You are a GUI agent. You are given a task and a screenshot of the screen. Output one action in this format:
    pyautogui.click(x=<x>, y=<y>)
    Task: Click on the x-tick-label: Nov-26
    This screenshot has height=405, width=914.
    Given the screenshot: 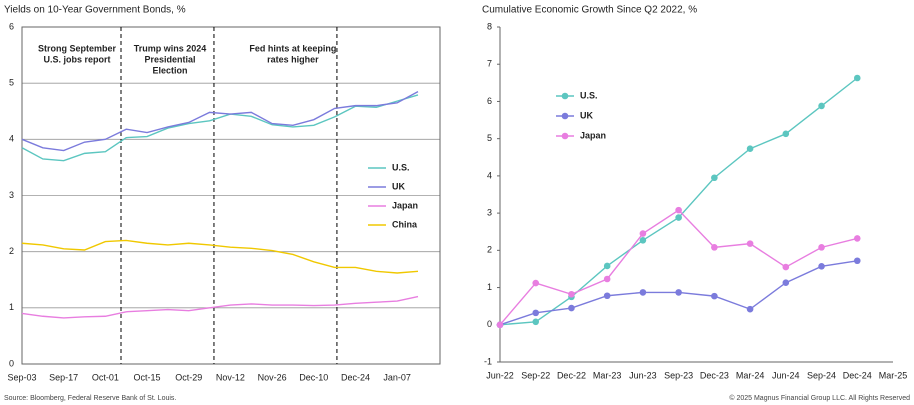 What is the action you would take?
    pyautogui.click(x=272, y=377)
    